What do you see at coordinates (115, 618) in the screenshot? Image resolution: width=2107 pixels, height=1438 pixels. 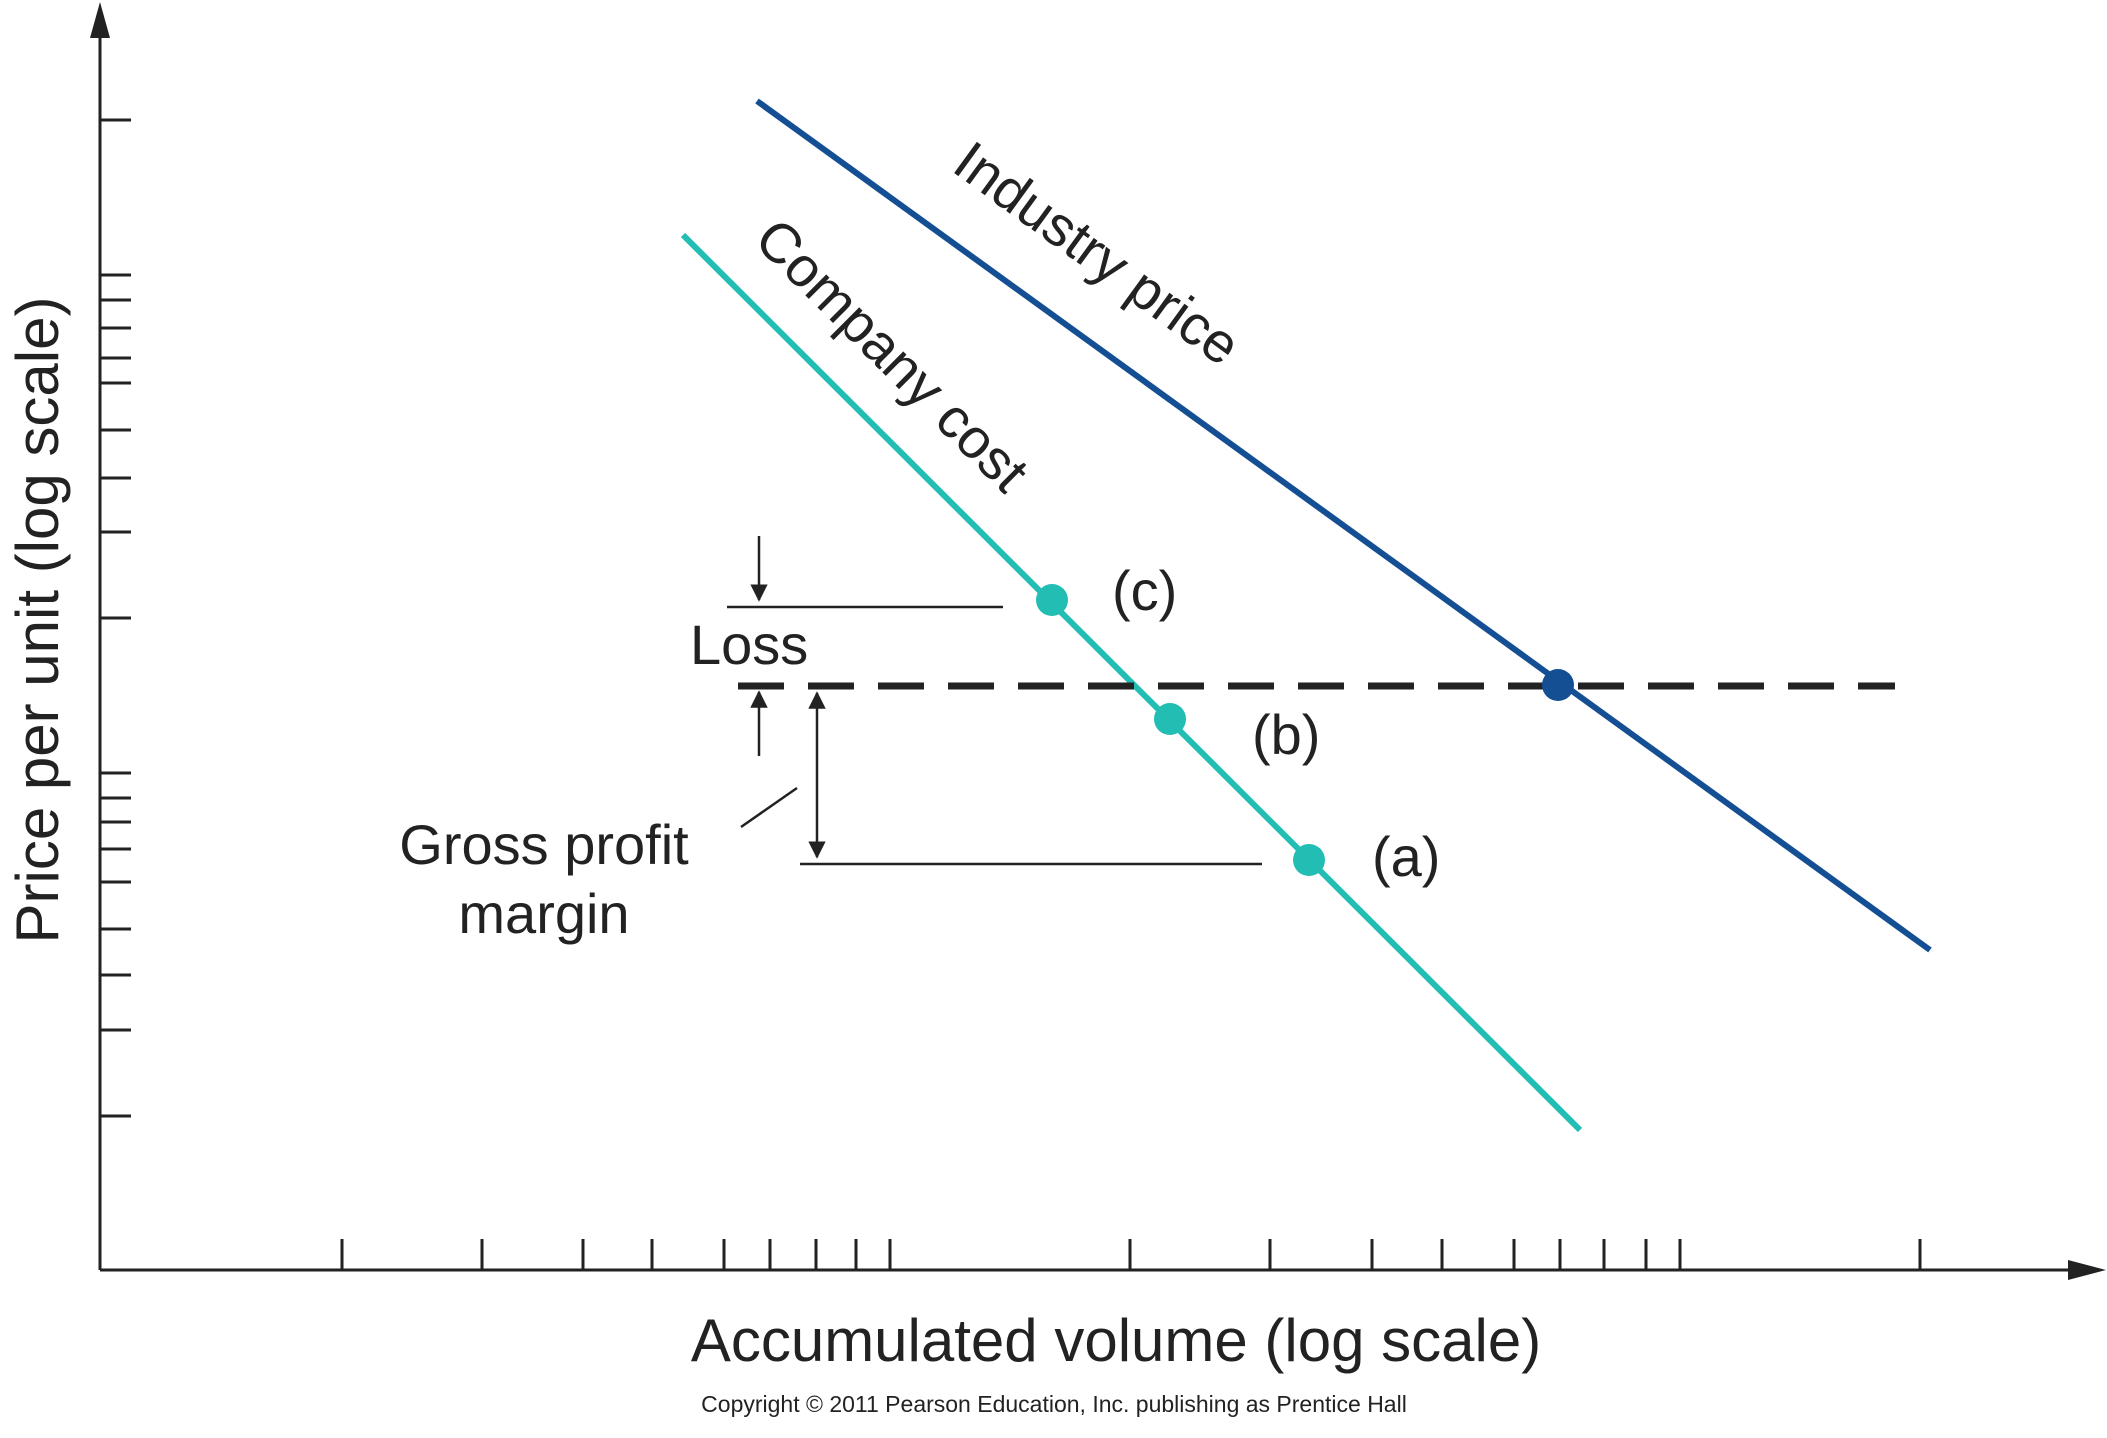 I see `y-axis-ticks` at bounding box center [115, 618].